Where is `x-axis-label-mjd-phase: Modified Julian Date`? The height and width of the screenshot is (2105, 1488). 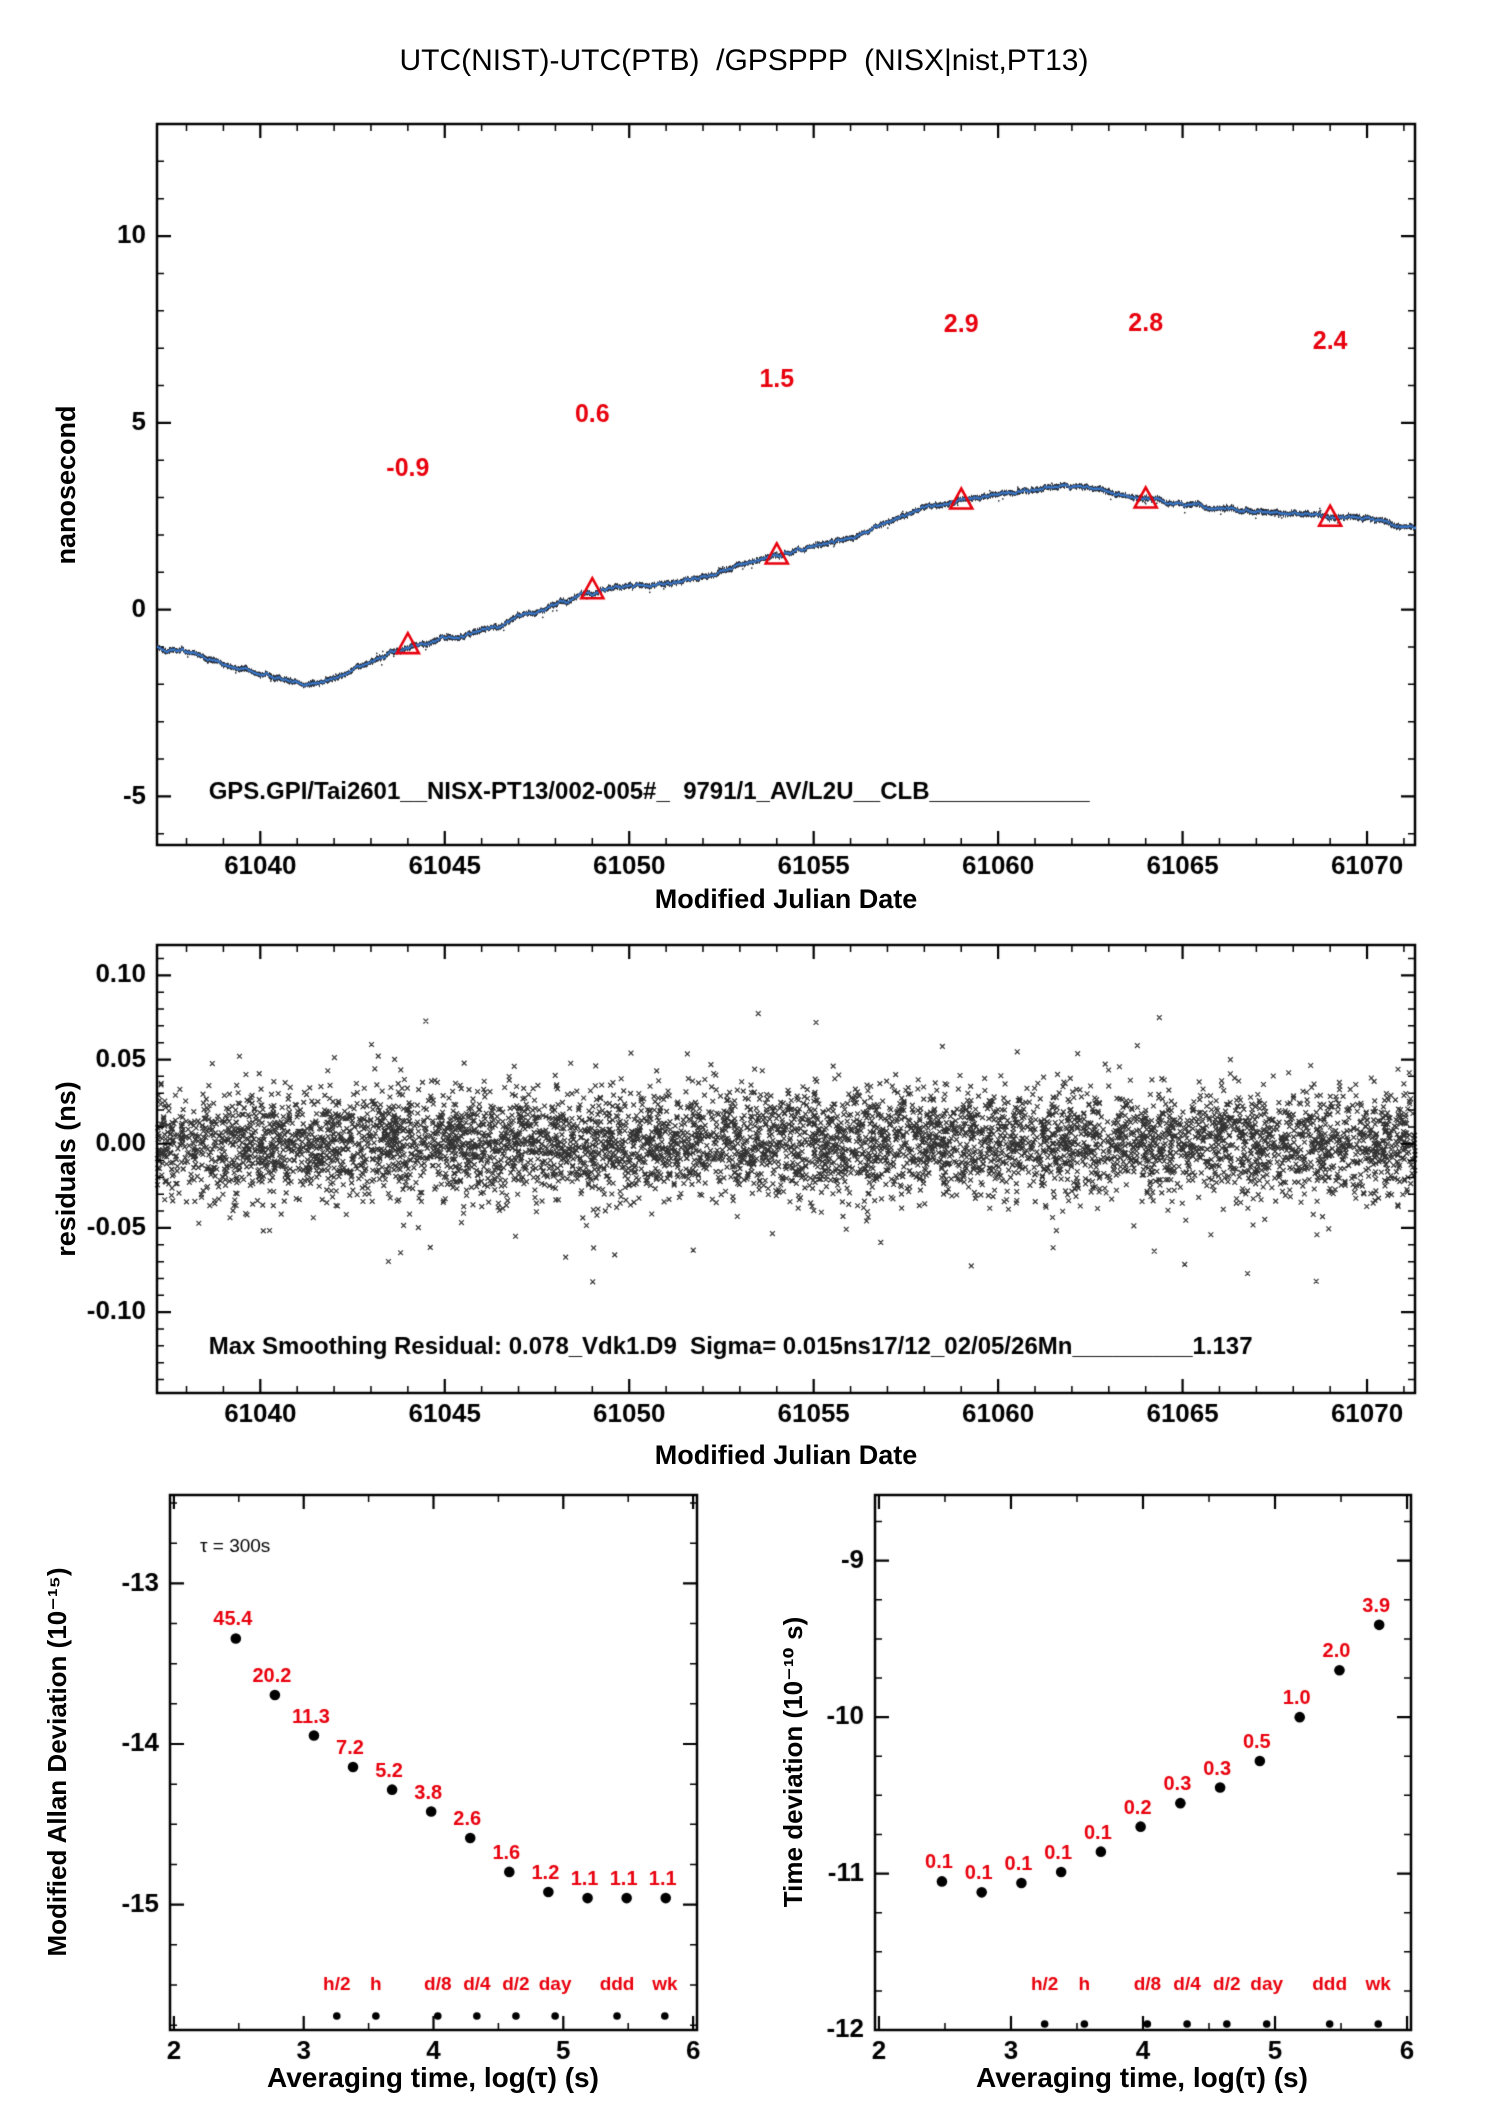
x-axis-label-mjd-phase: Modified Julian Date is located at coordinates (786, 899).